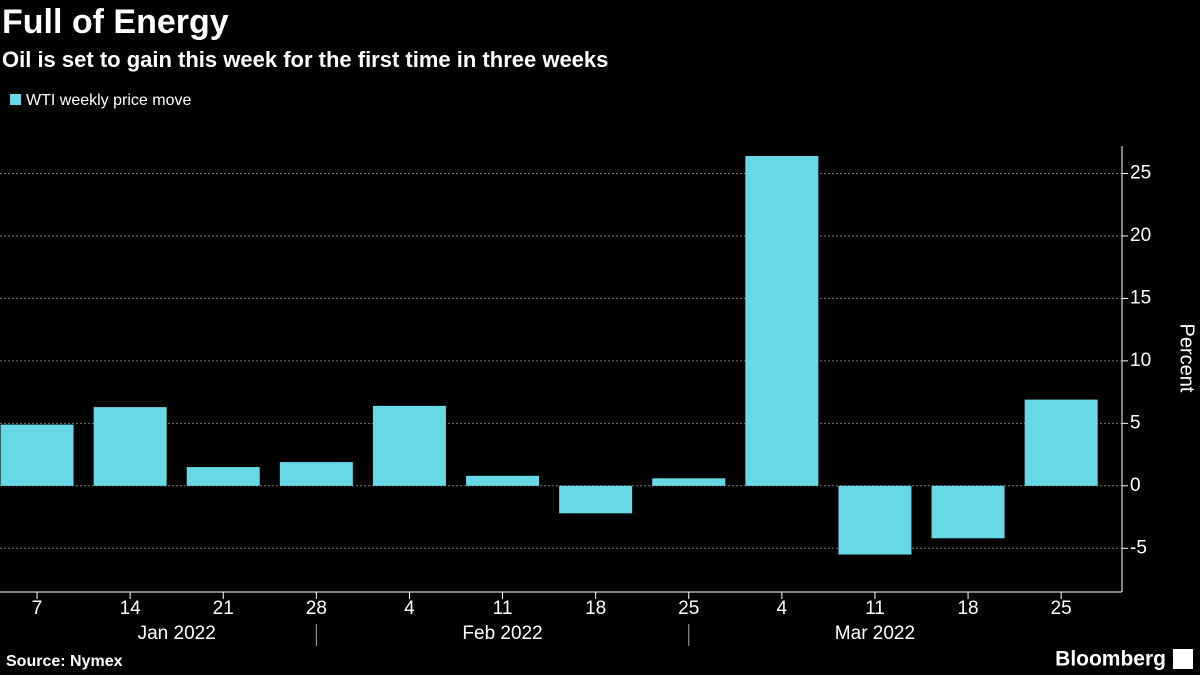 The width and height of the screenshot is (1200, 675). What do you see at coordinates (37, 608) in the screenshot?
I see `x-tick-label: 7` at bounding box center [37, 608].